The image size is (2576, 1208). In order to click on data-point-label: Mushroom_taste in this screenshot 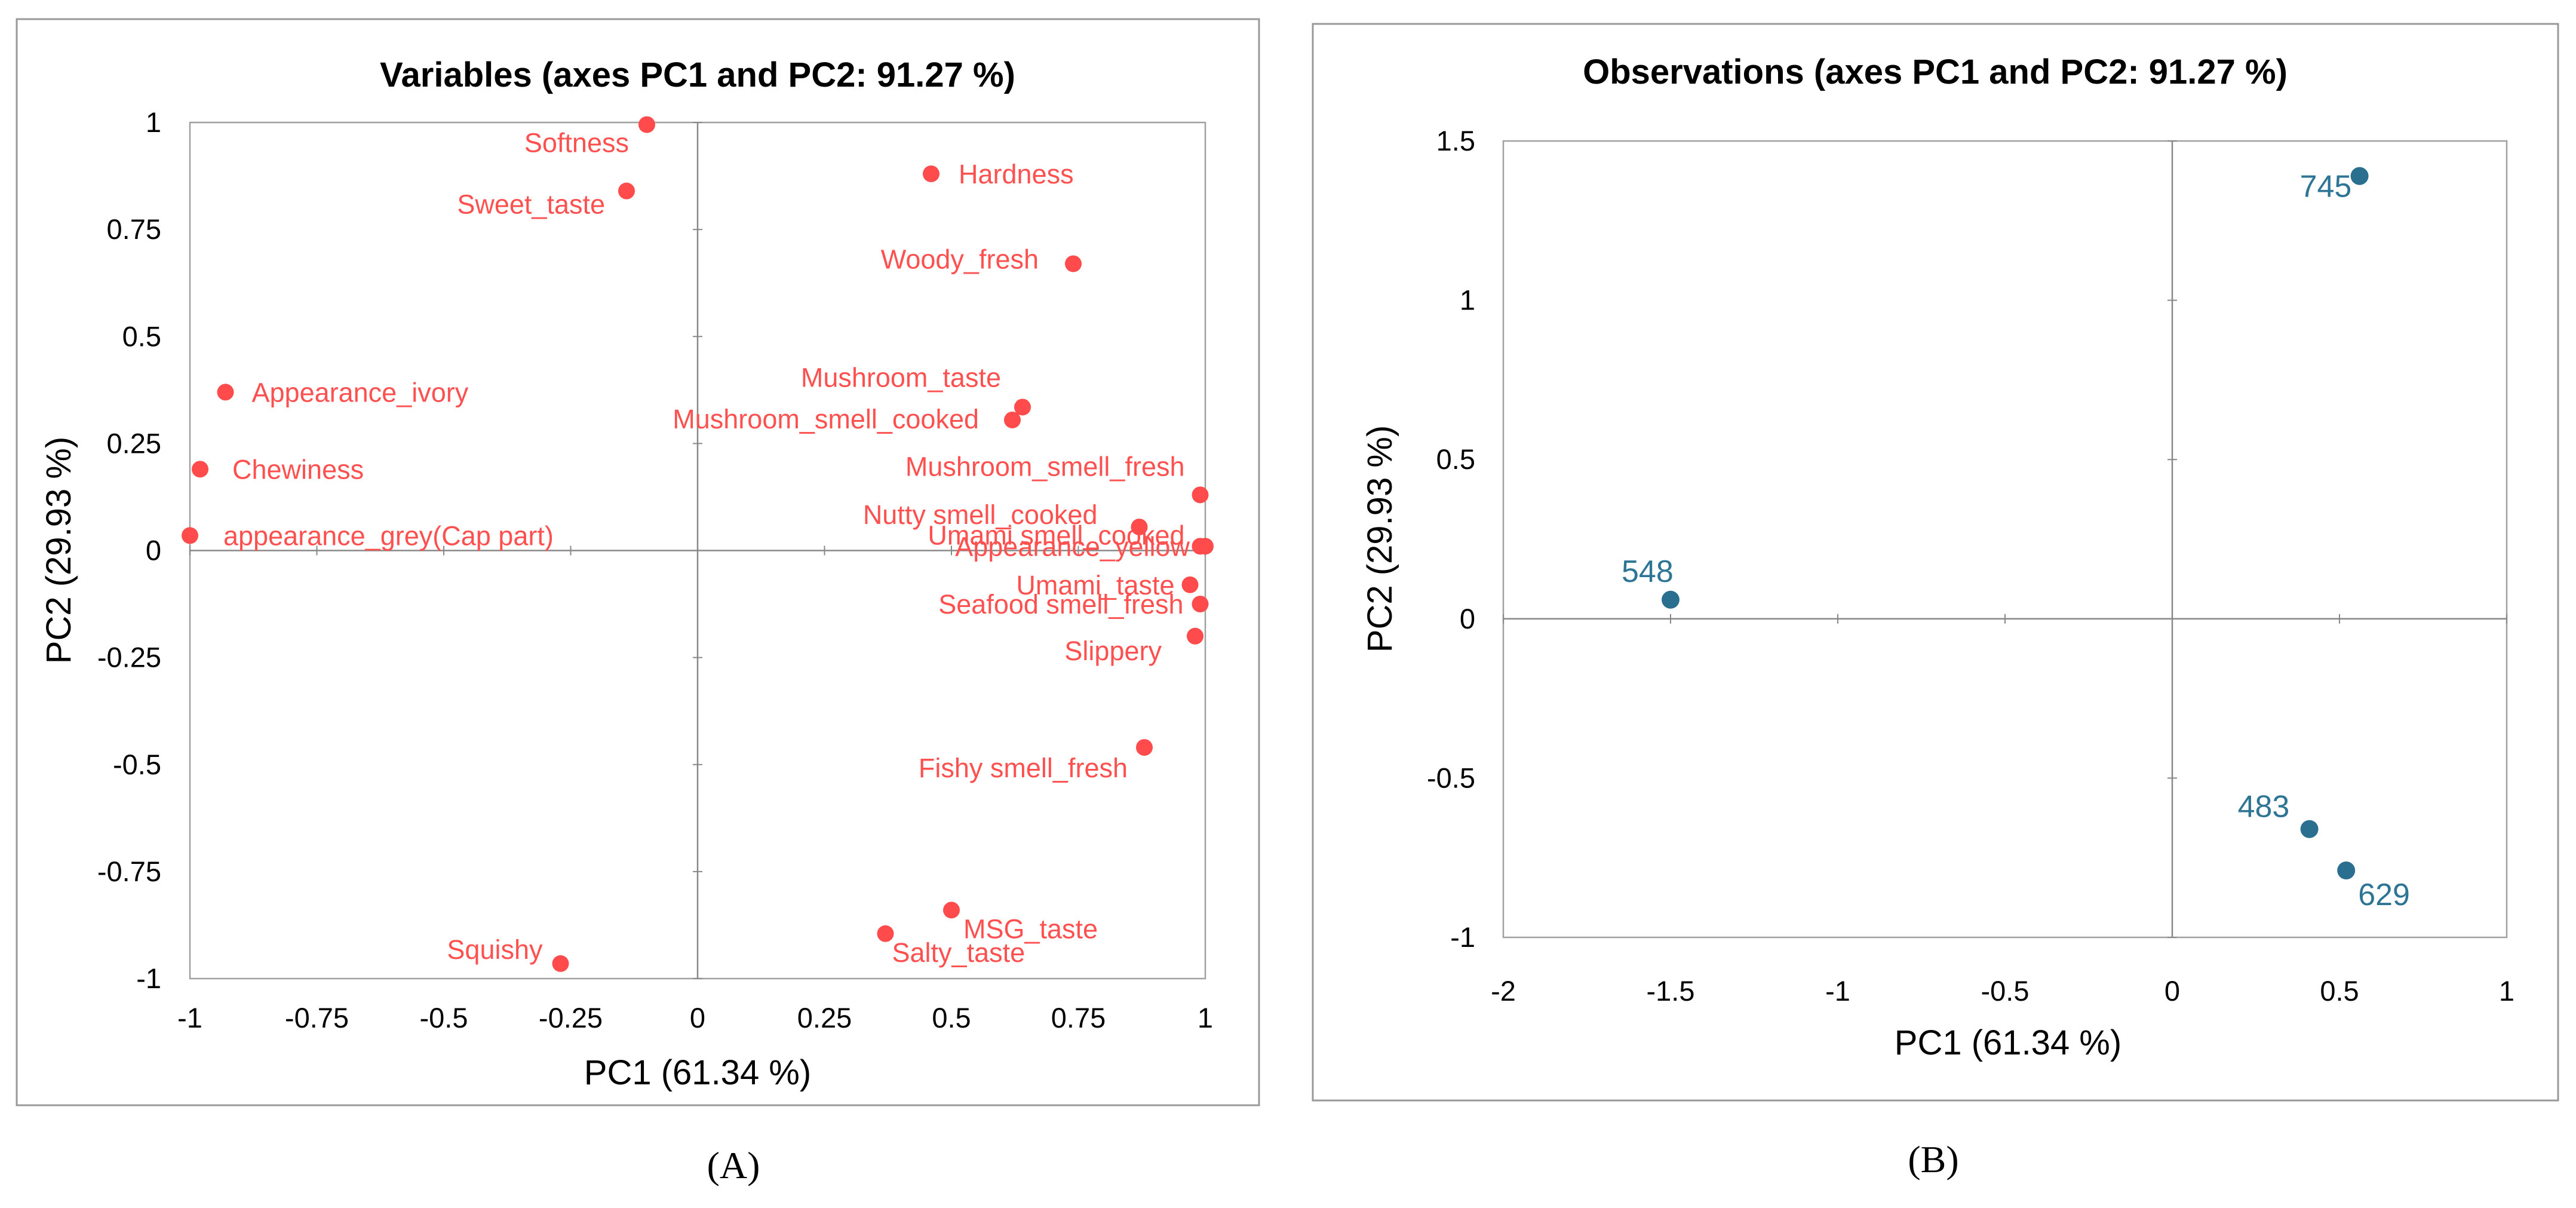, I will do `click(901, 378)`.